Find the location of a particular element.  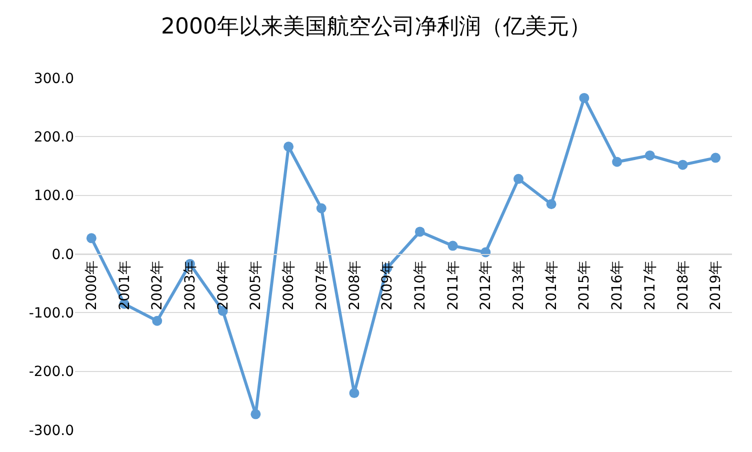

x-tick-label: 2004年 is located at coordinates (223, 285).